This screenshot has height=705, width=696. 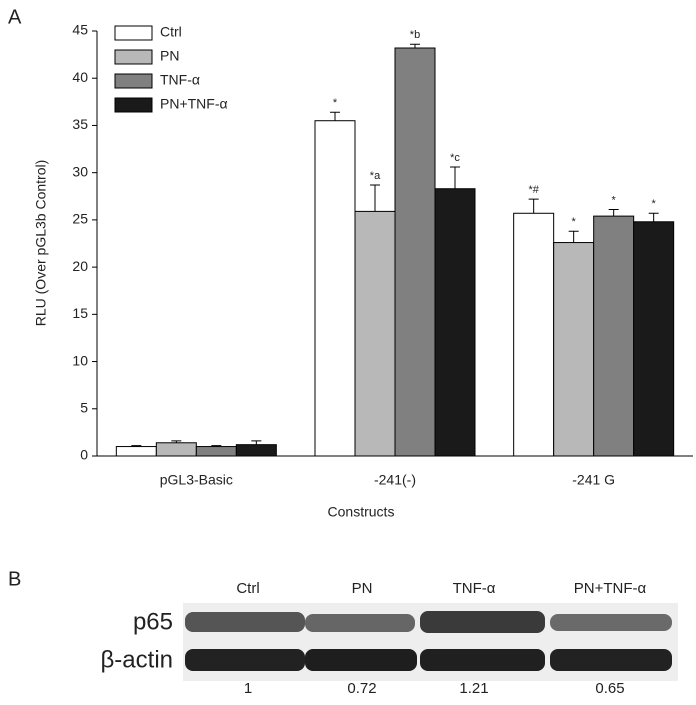 What do you see at coordinates (137, 659) in the screenshot?
I see `row-label: β-actin` at bounding box center [137, 659].